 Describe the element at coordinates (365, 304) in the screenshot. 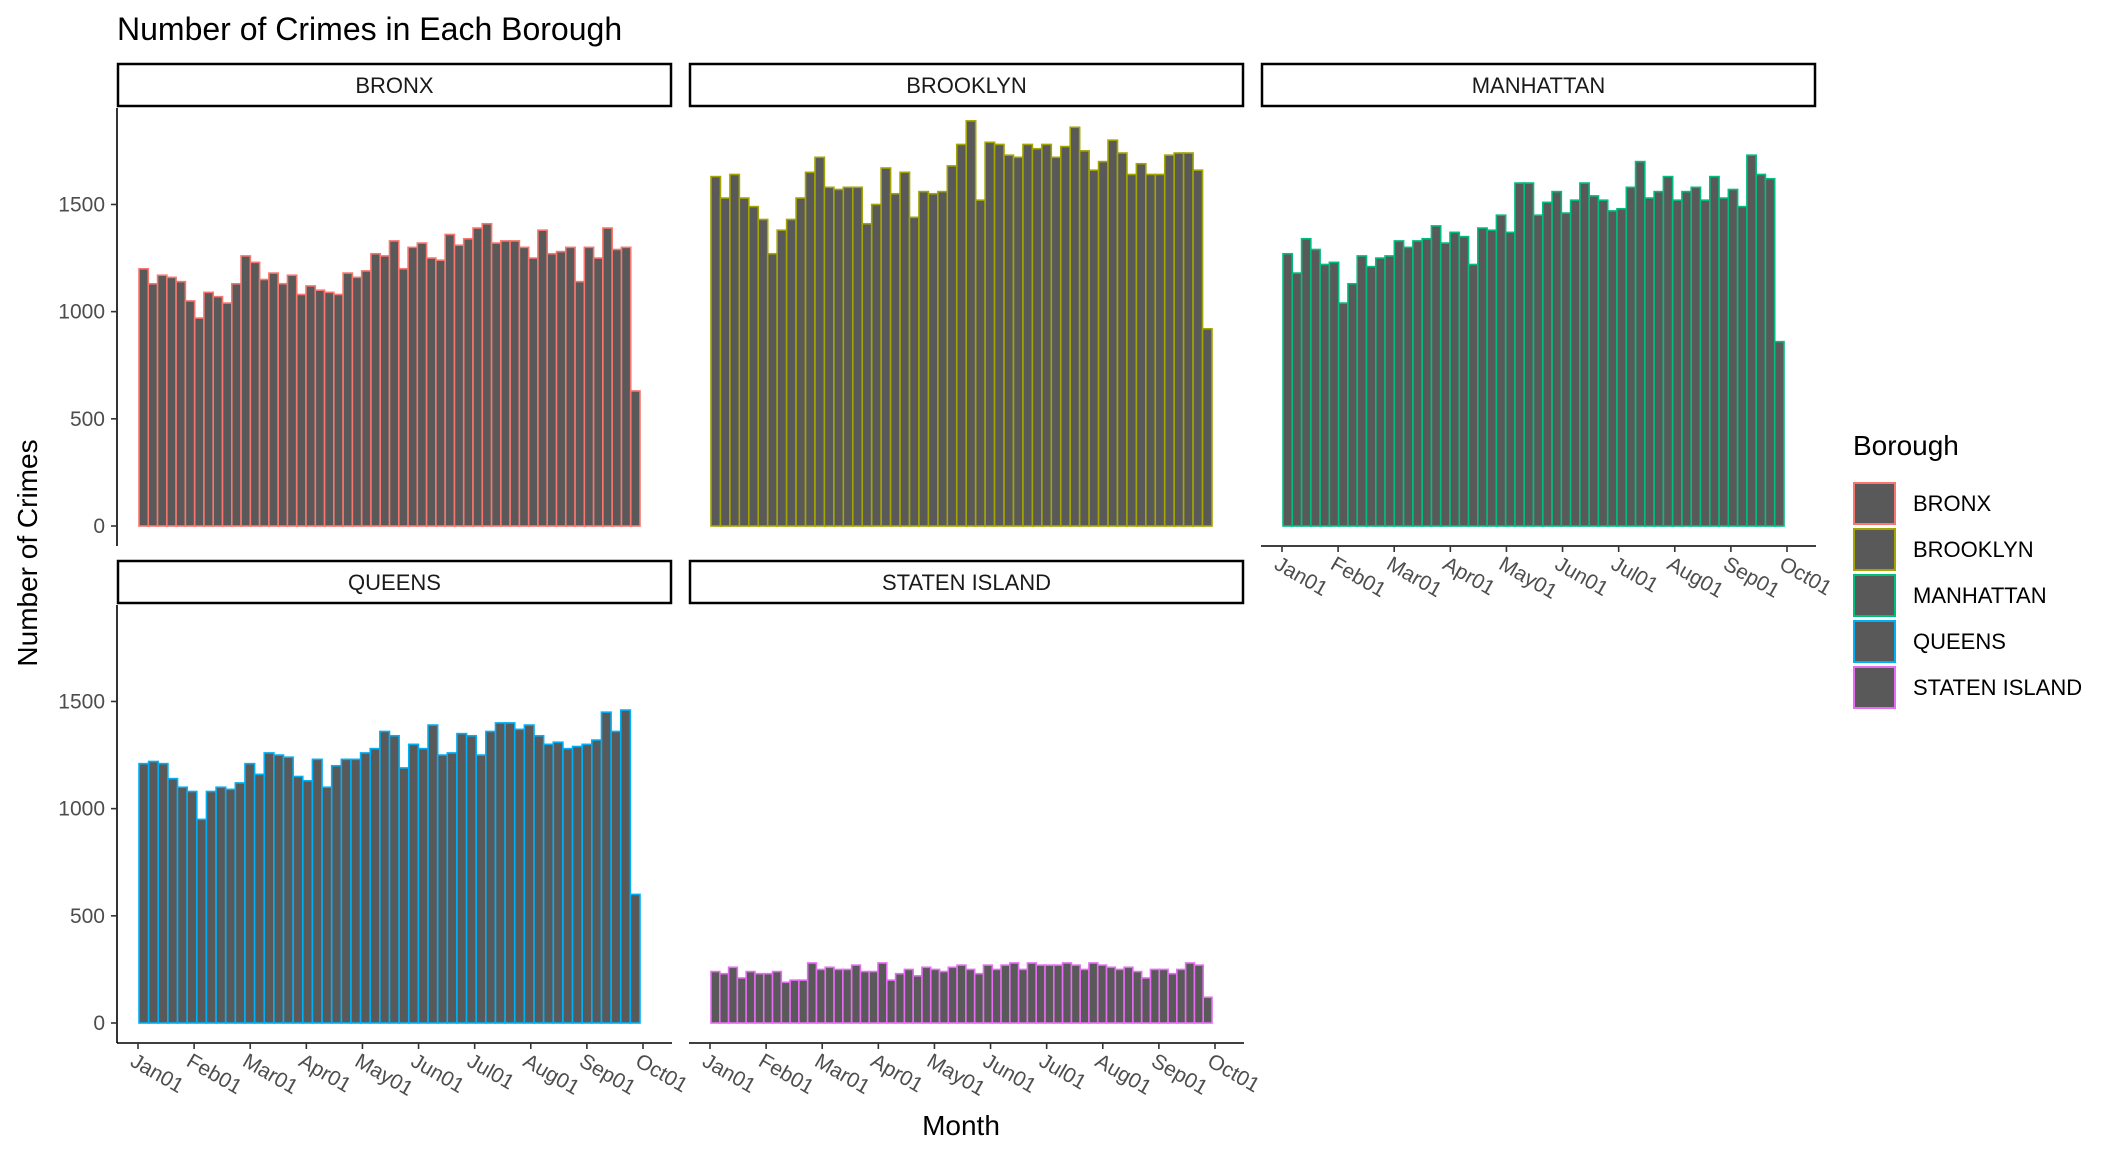

I see `panel-bronx: BRONX 0 500 1000 1500` at that location.